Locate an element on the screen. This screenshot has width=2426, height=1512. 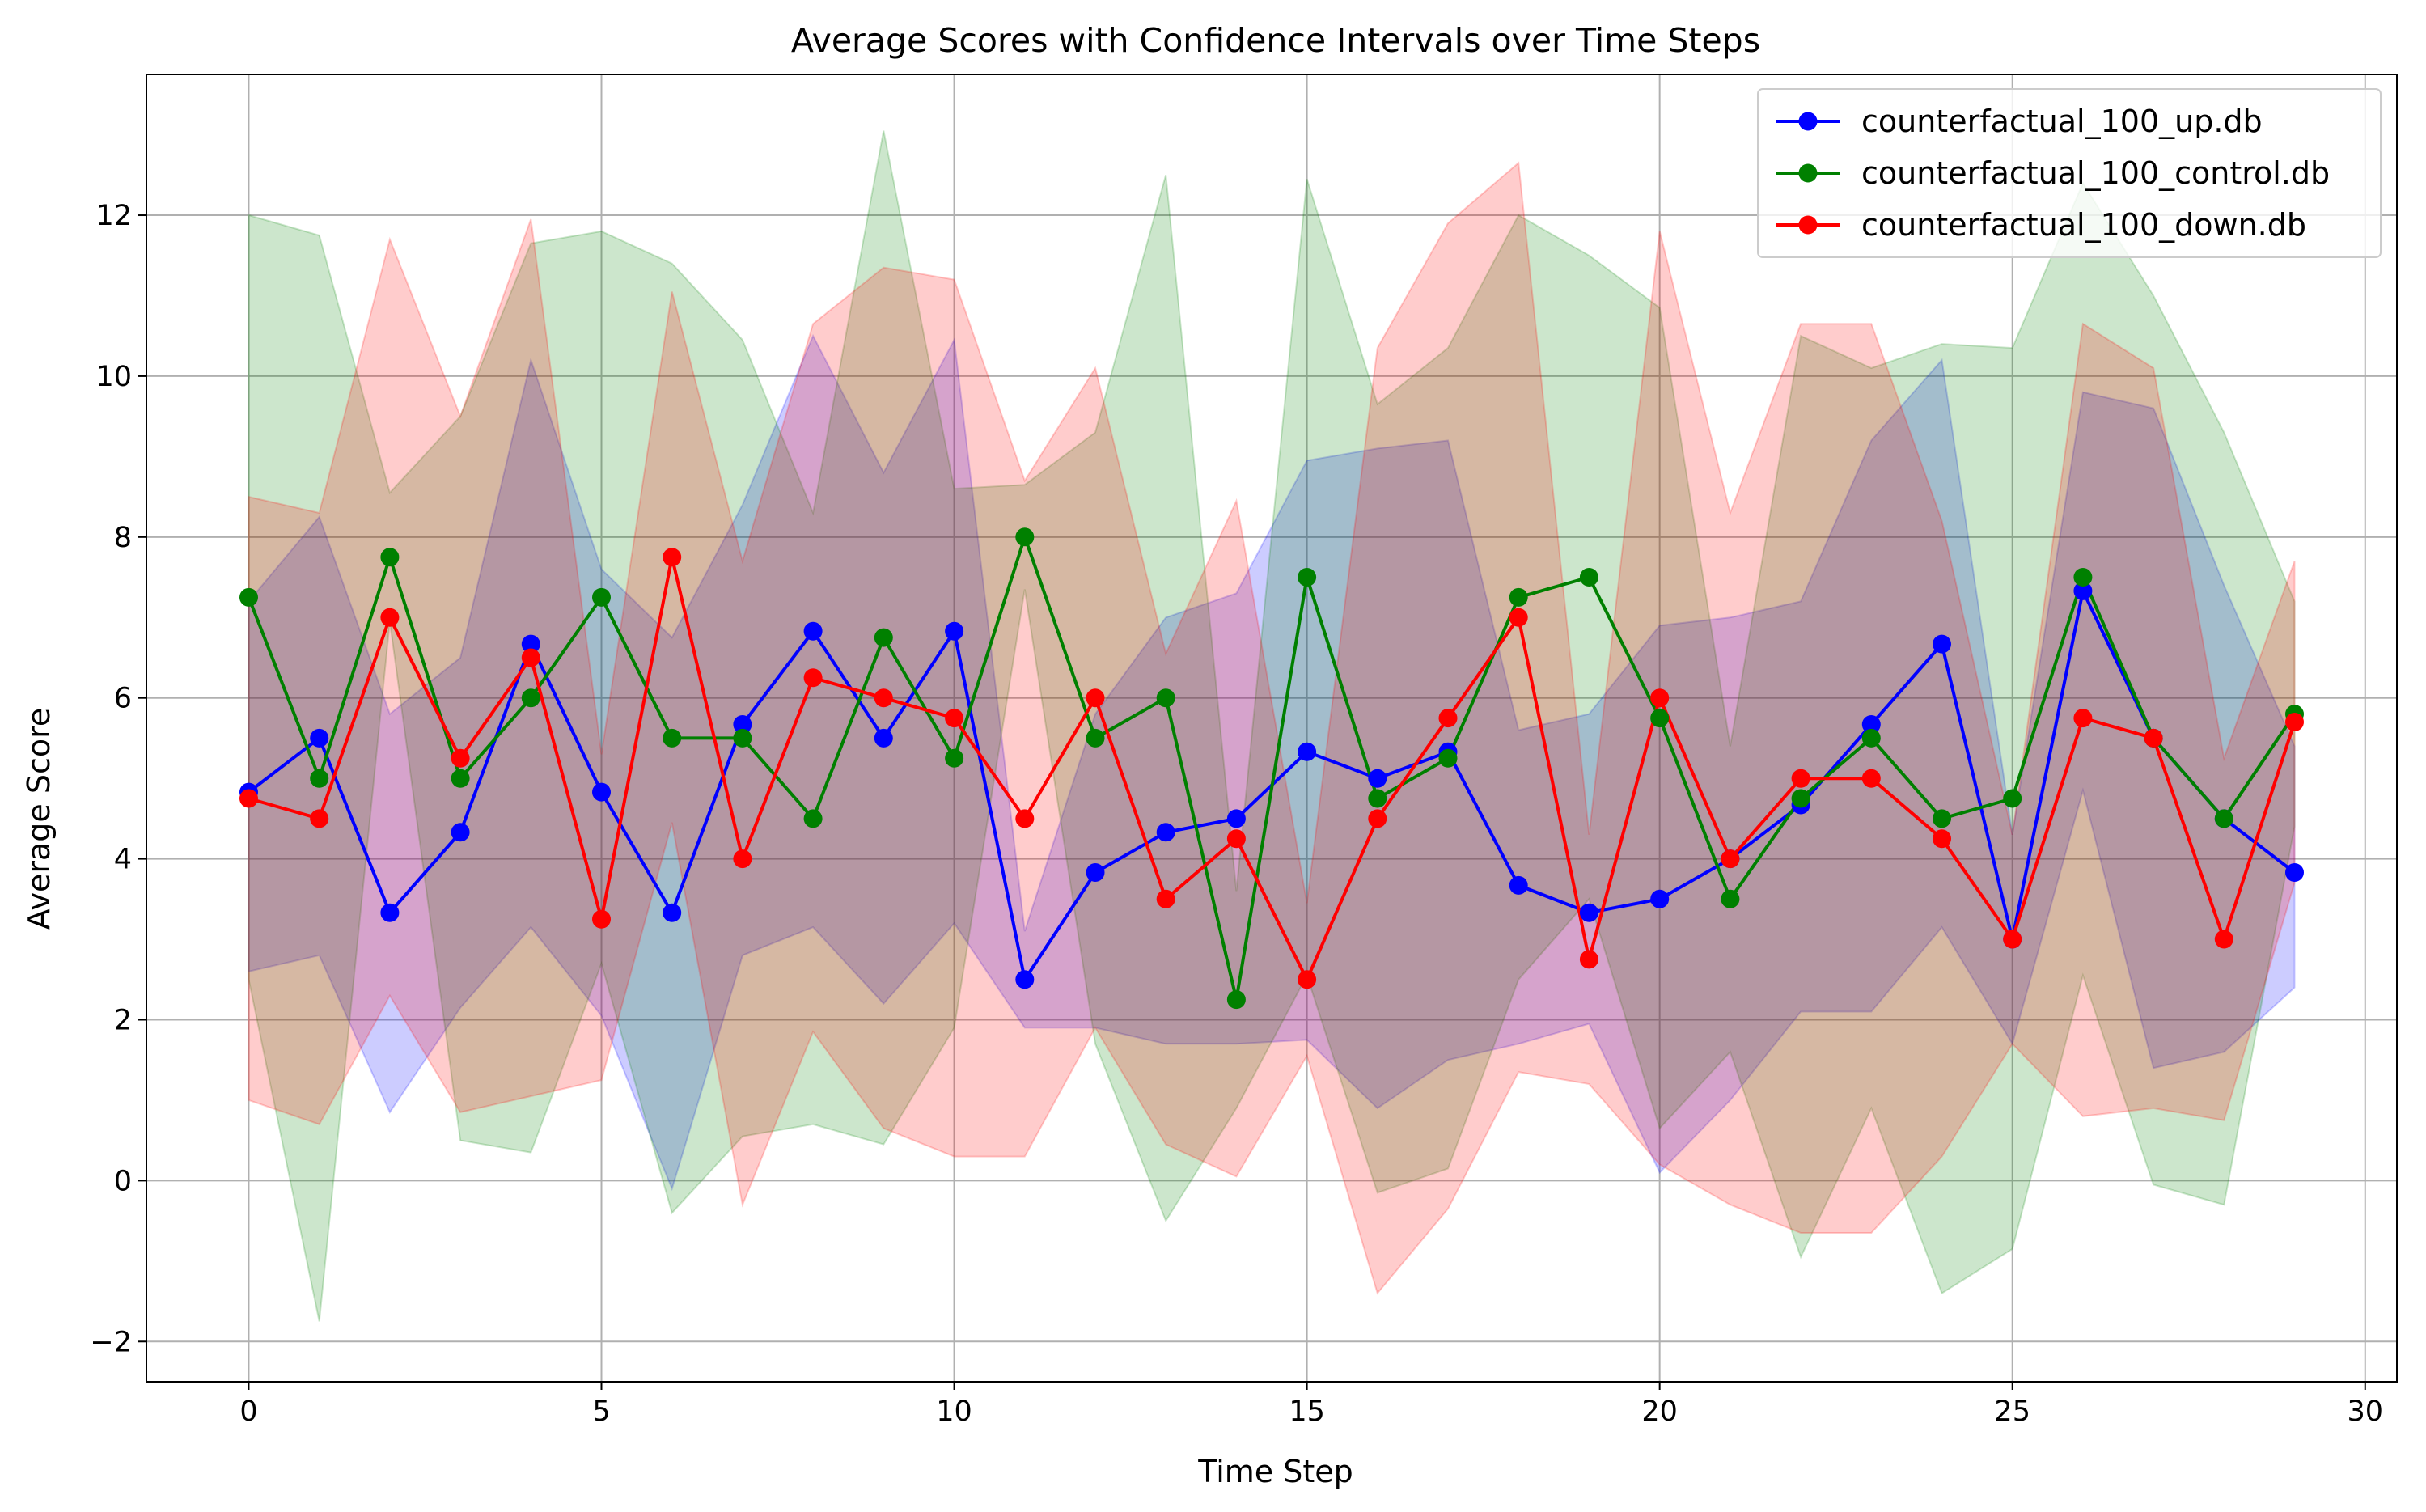
legend-box is located at coordinates (2069, 173).